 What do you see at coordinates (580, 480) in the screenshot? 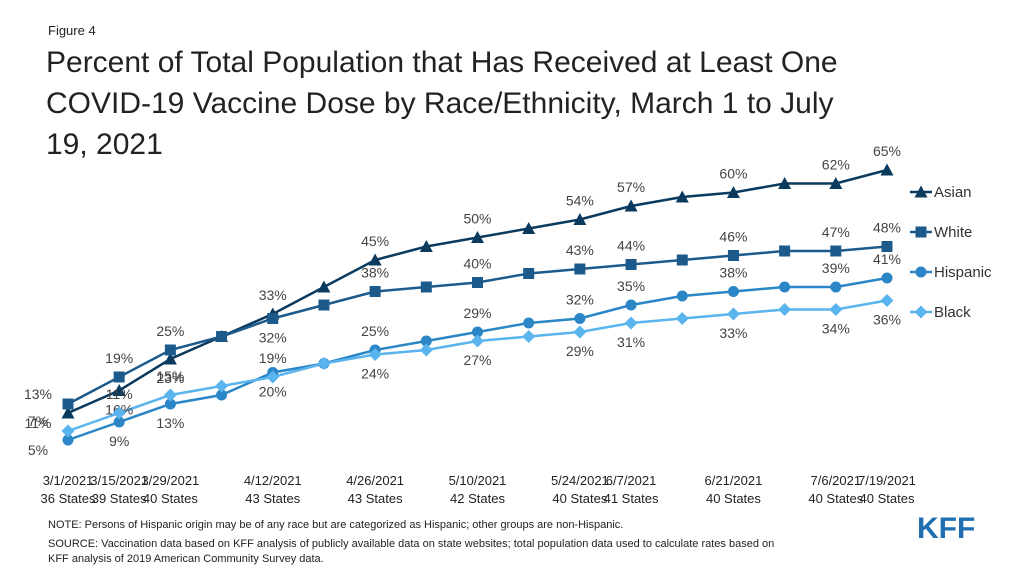
I see `x-tick-label: 5/24/2021` at bounding box center [580, 480].